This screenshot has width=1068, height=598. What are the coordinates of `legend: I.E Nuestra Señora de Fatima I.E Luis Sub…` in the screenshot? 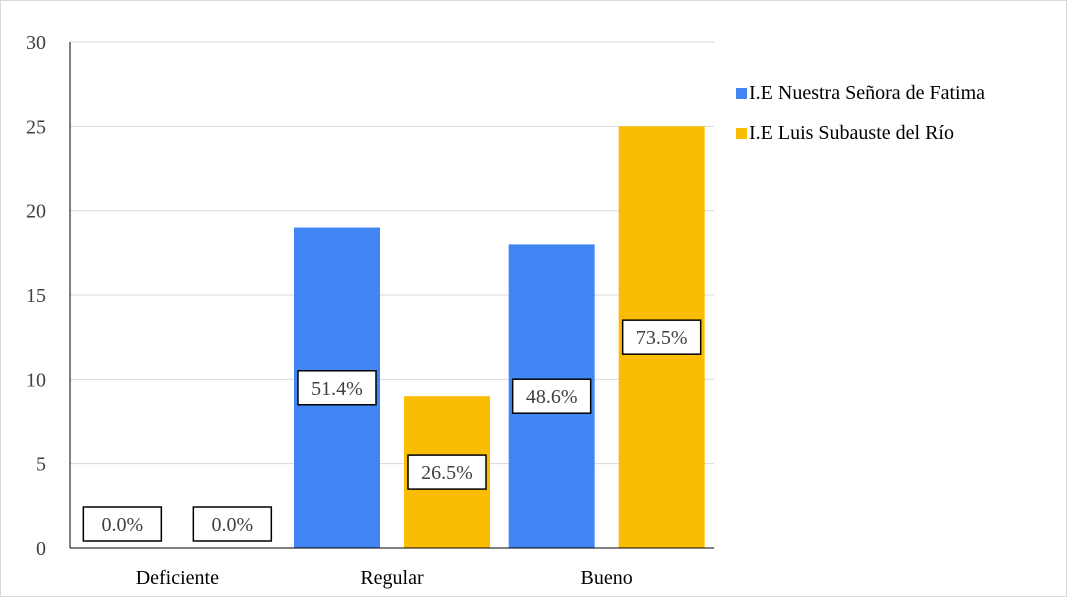 It's located at (860, 113).